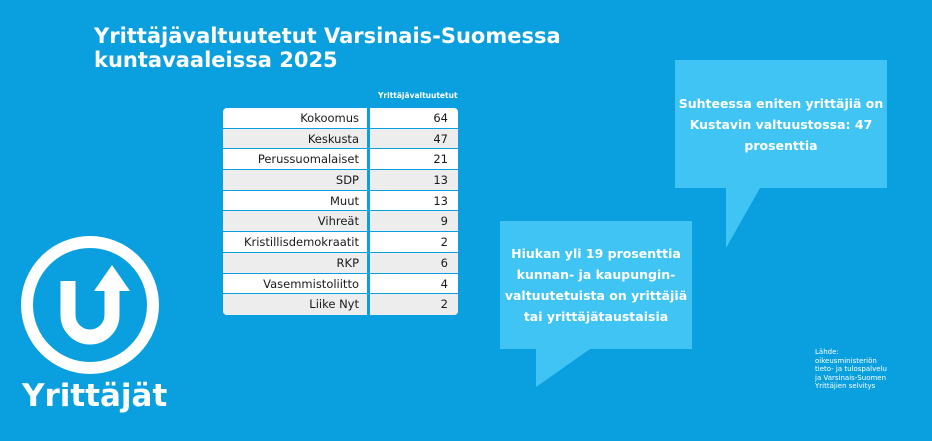 Image resolution: width=932 pixels, height=441 pixels. What do you see at coordinates (296, 138) in the screenshot?
I see `party-name: Keskusta` at bounding box center [296, 138].